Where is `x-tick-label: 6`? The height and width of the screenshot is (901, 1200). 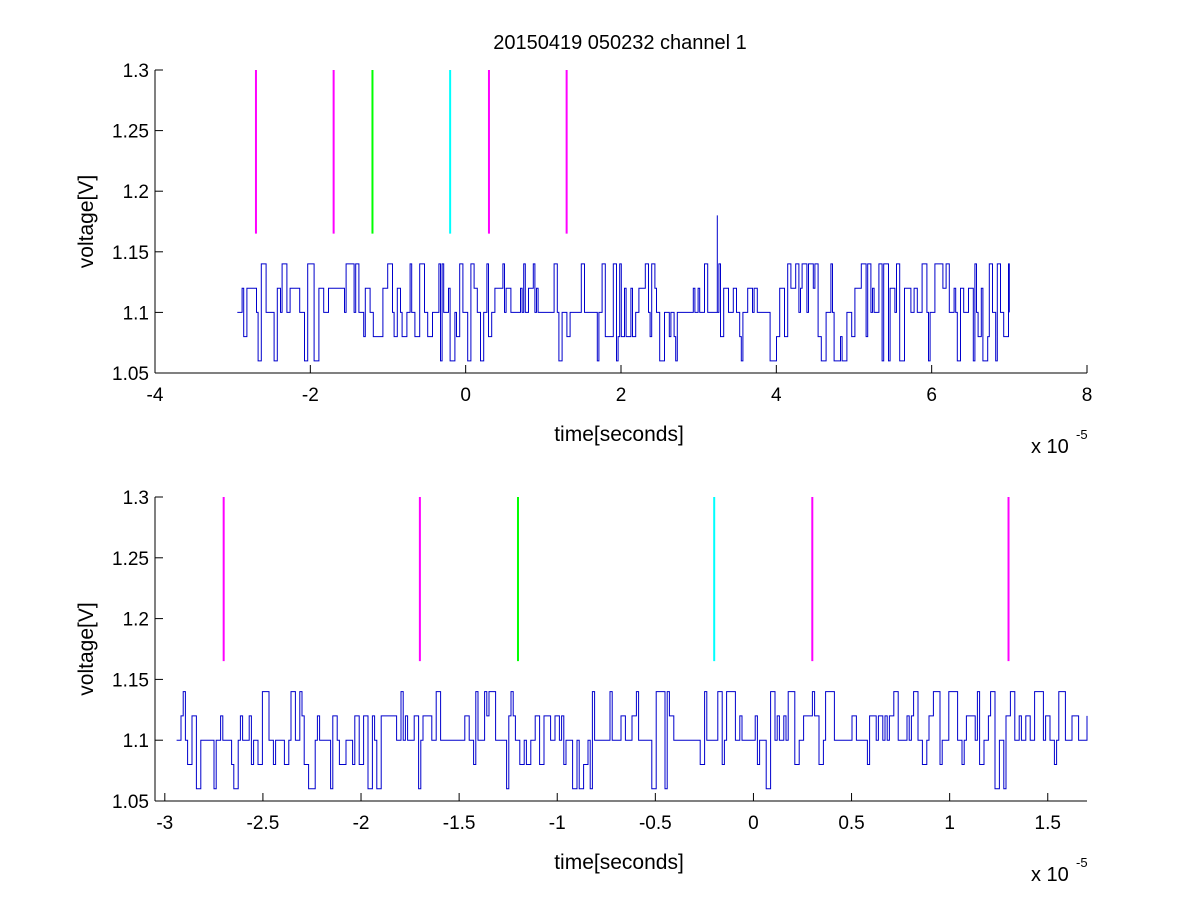 x-tick-label: 6 is located at coordinates (931, 395).